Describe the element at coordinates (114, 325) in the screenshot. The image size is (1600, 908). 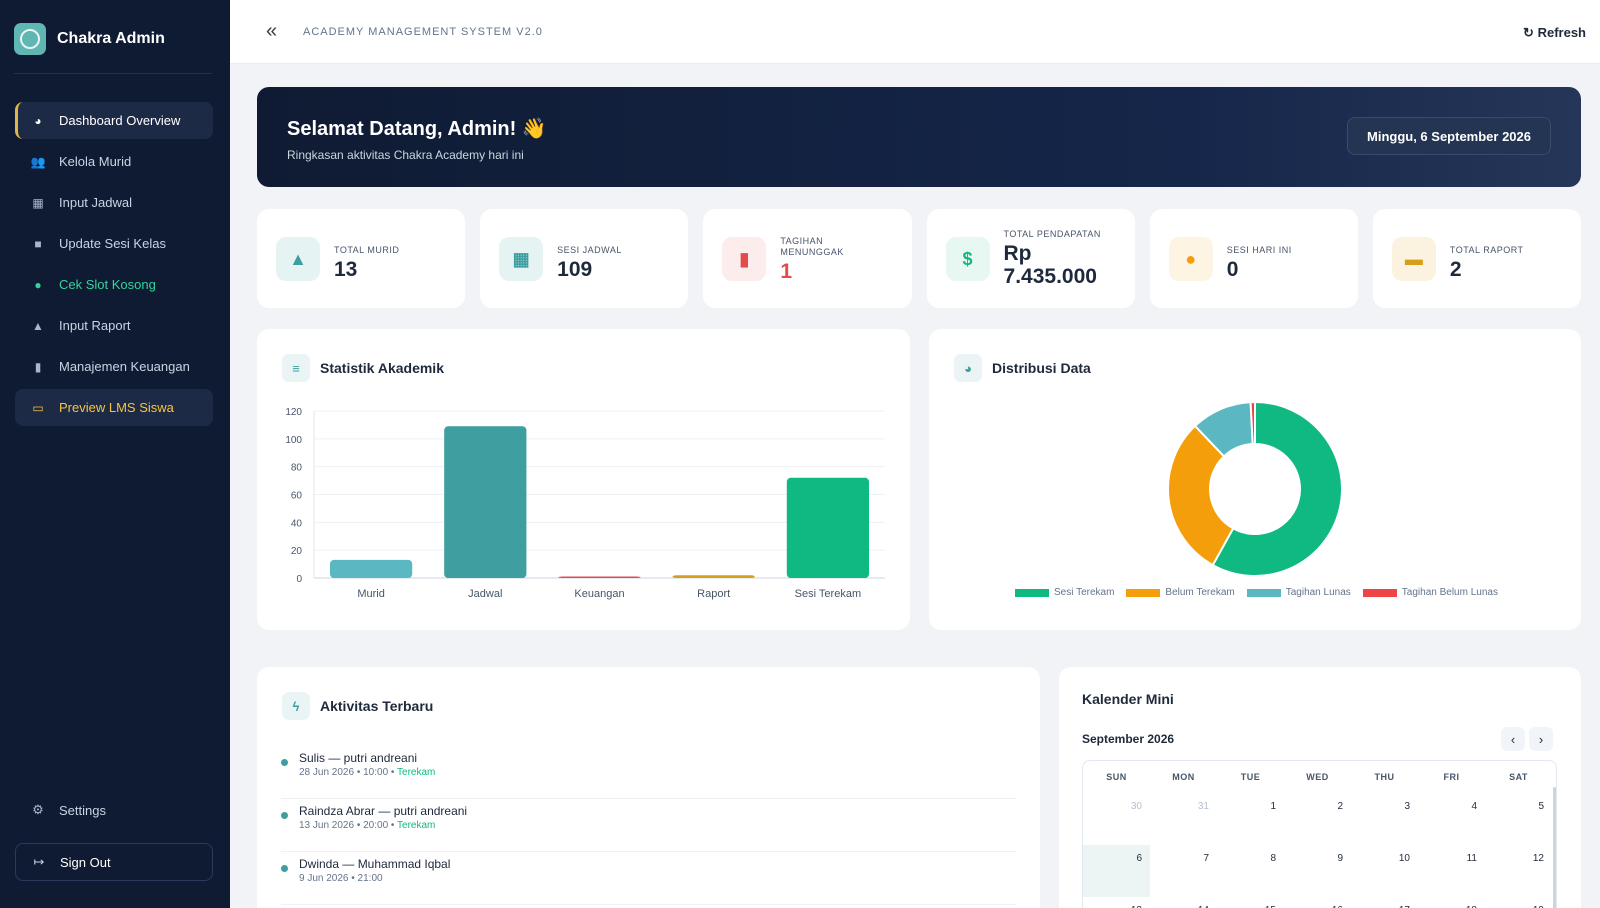
I see `sidebar-item-input-raport: ▲ Input Raport` at that location.